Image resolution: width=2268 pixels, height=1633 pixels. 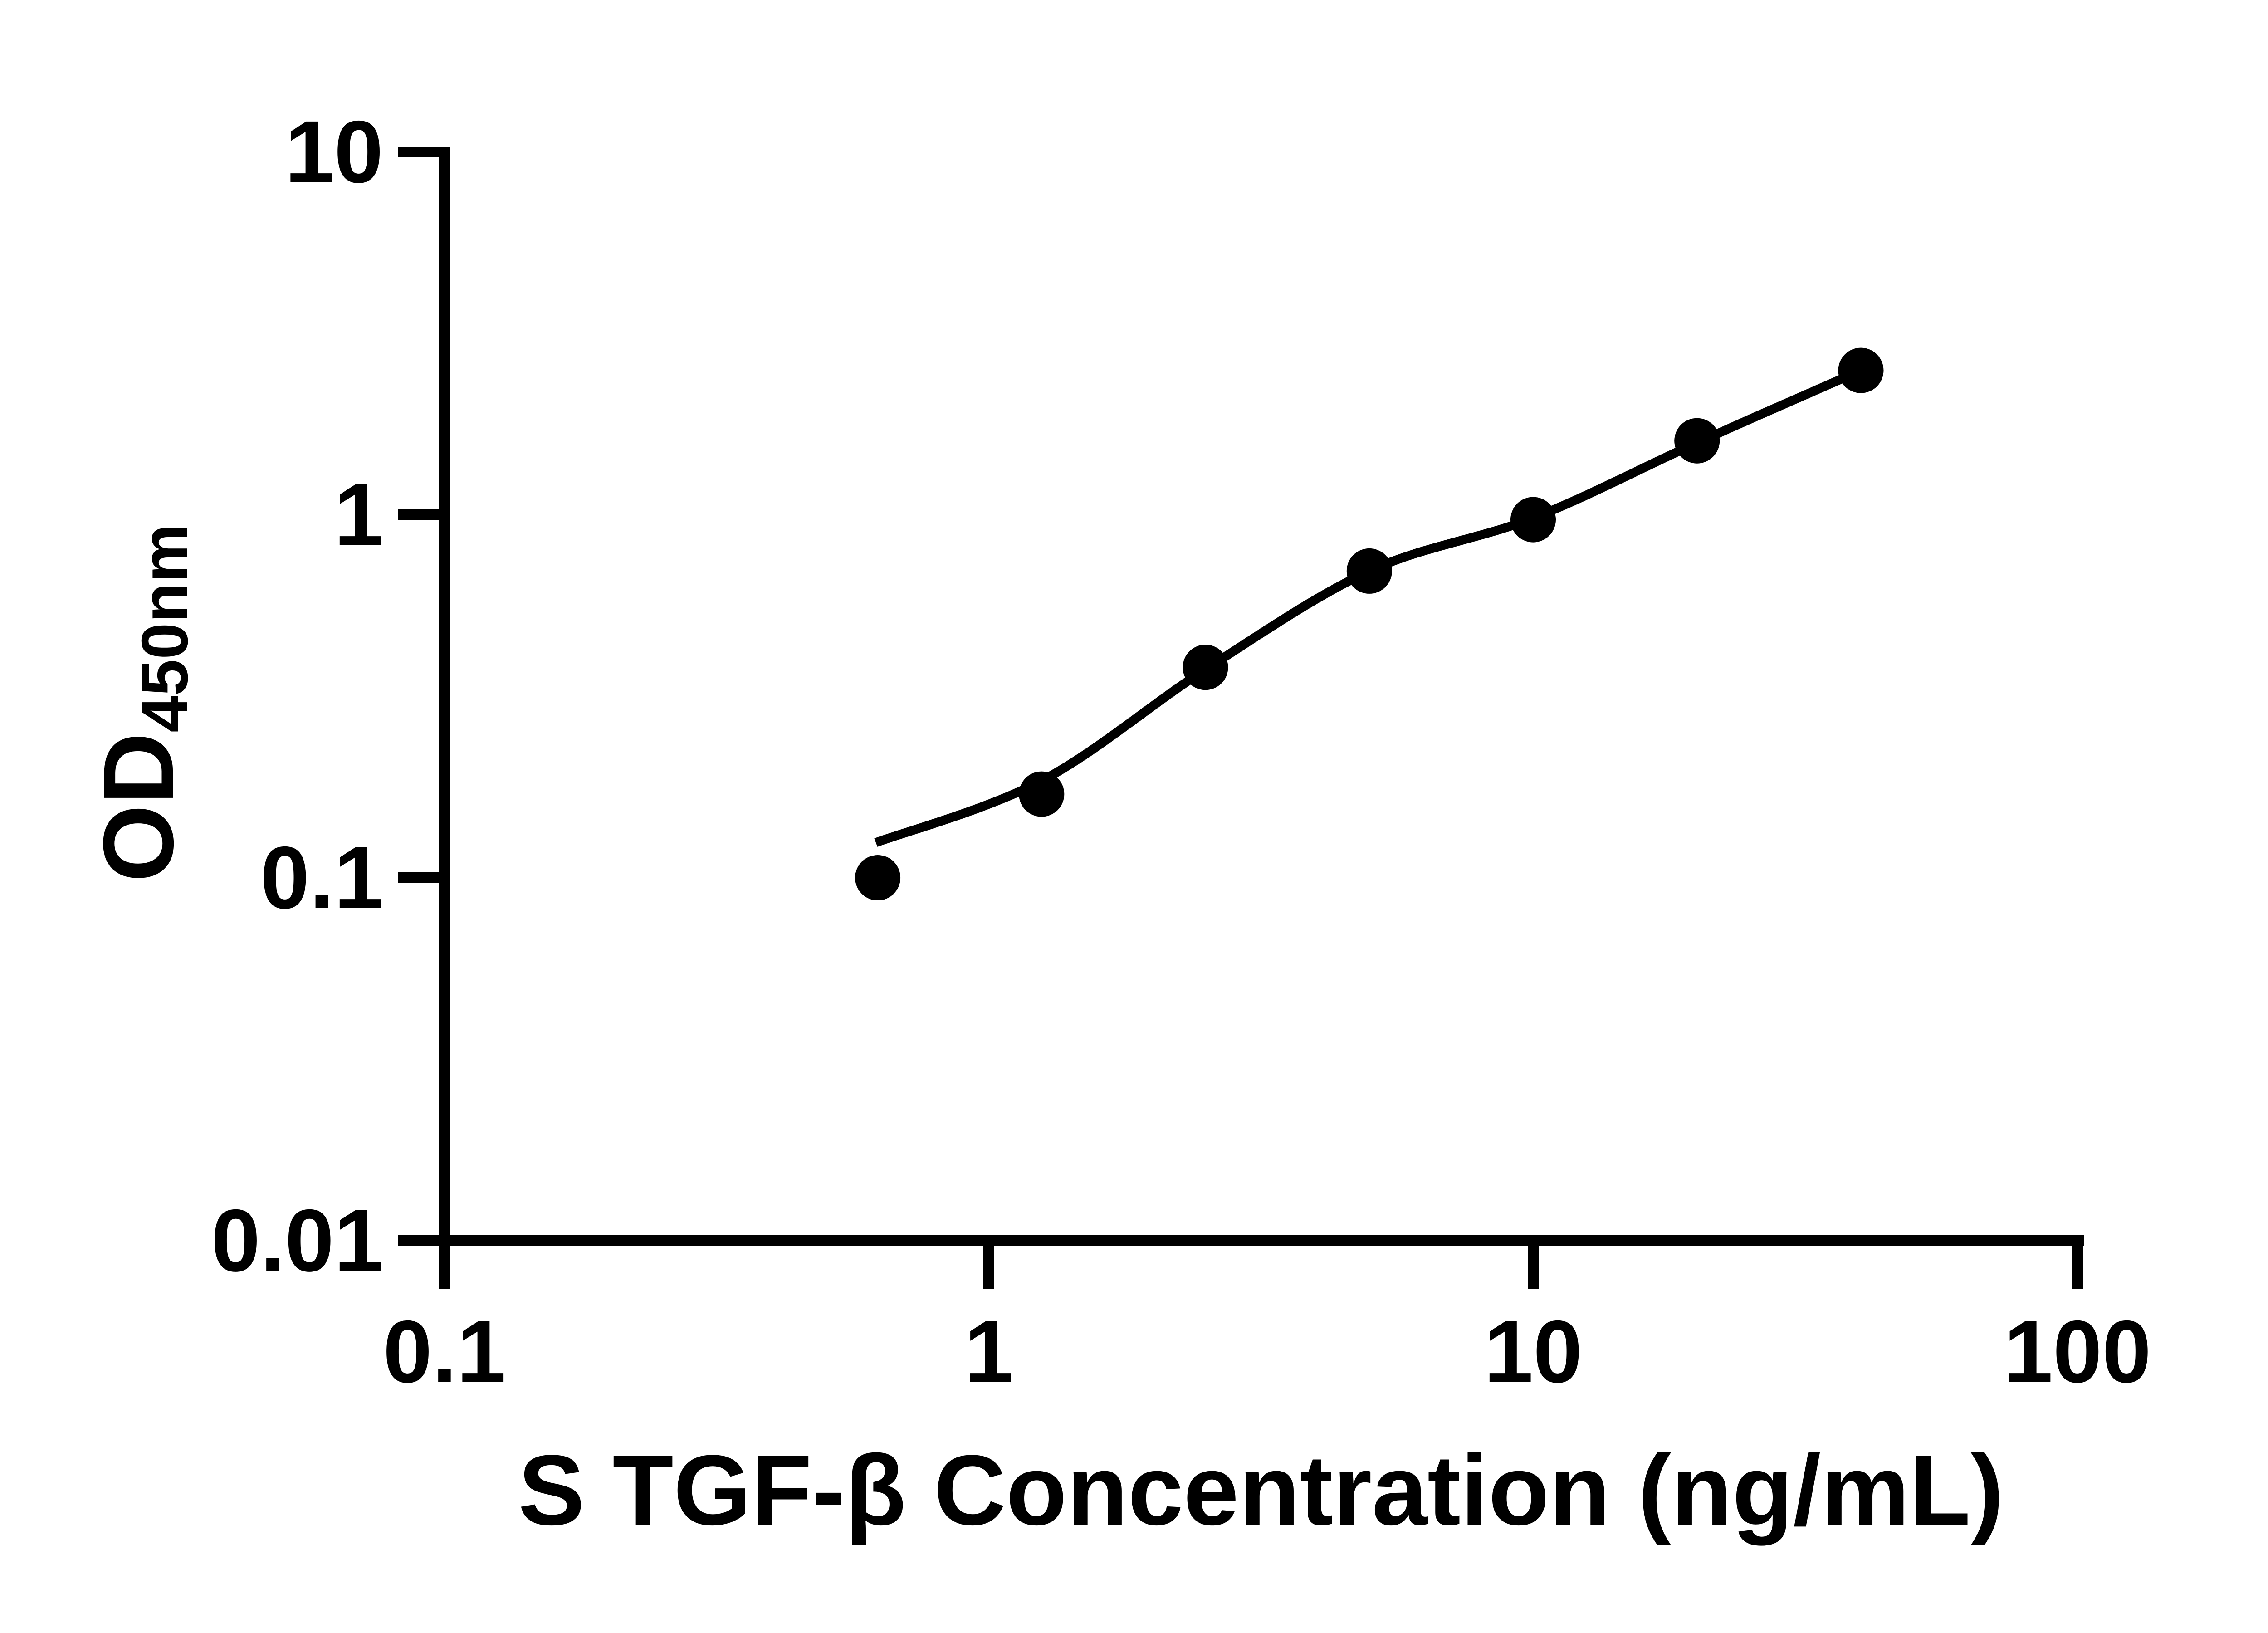 What do you see at coordinates (445, 718) in the screenshot?
I see `y-axis-line` at bounding box center [445, 718].